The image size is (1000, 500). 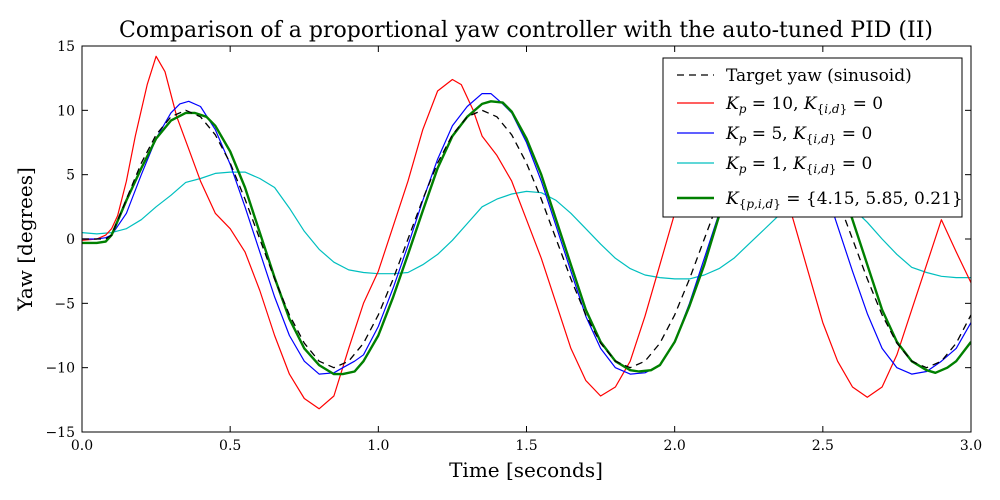 I want to click on y-tick-label: −5, so click(x=64, y=304).